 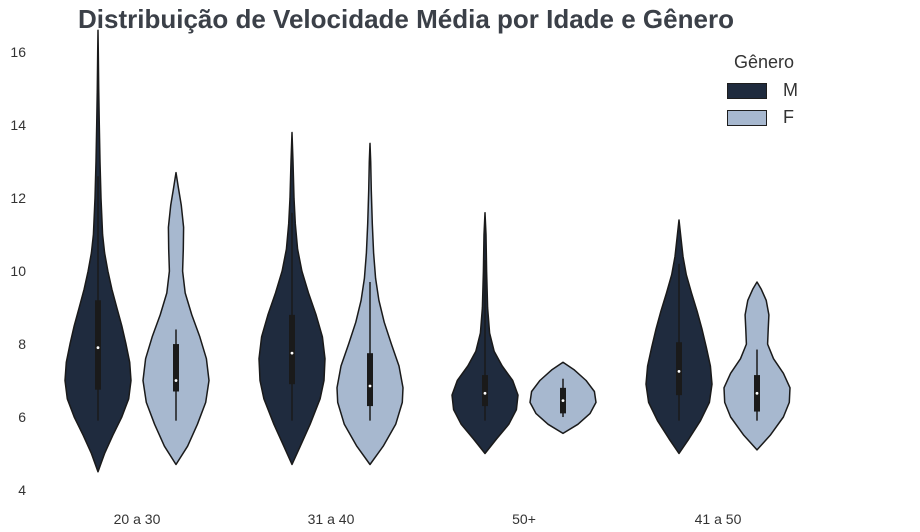 I want to click on legend-swatch-m, so click(x=747, y=90).